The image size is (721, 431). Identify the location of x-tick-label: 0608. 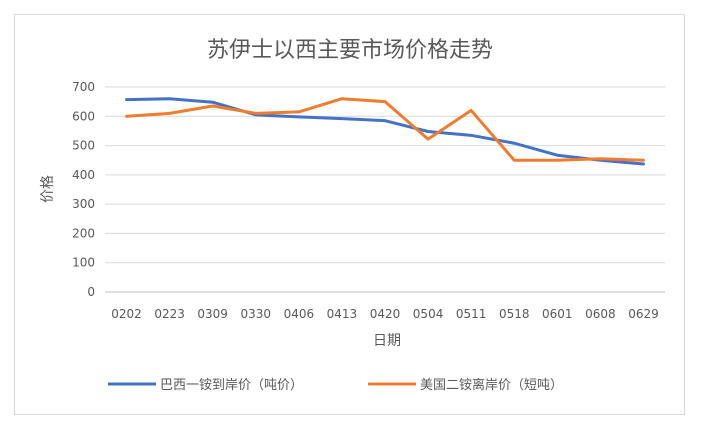
(600, 314).